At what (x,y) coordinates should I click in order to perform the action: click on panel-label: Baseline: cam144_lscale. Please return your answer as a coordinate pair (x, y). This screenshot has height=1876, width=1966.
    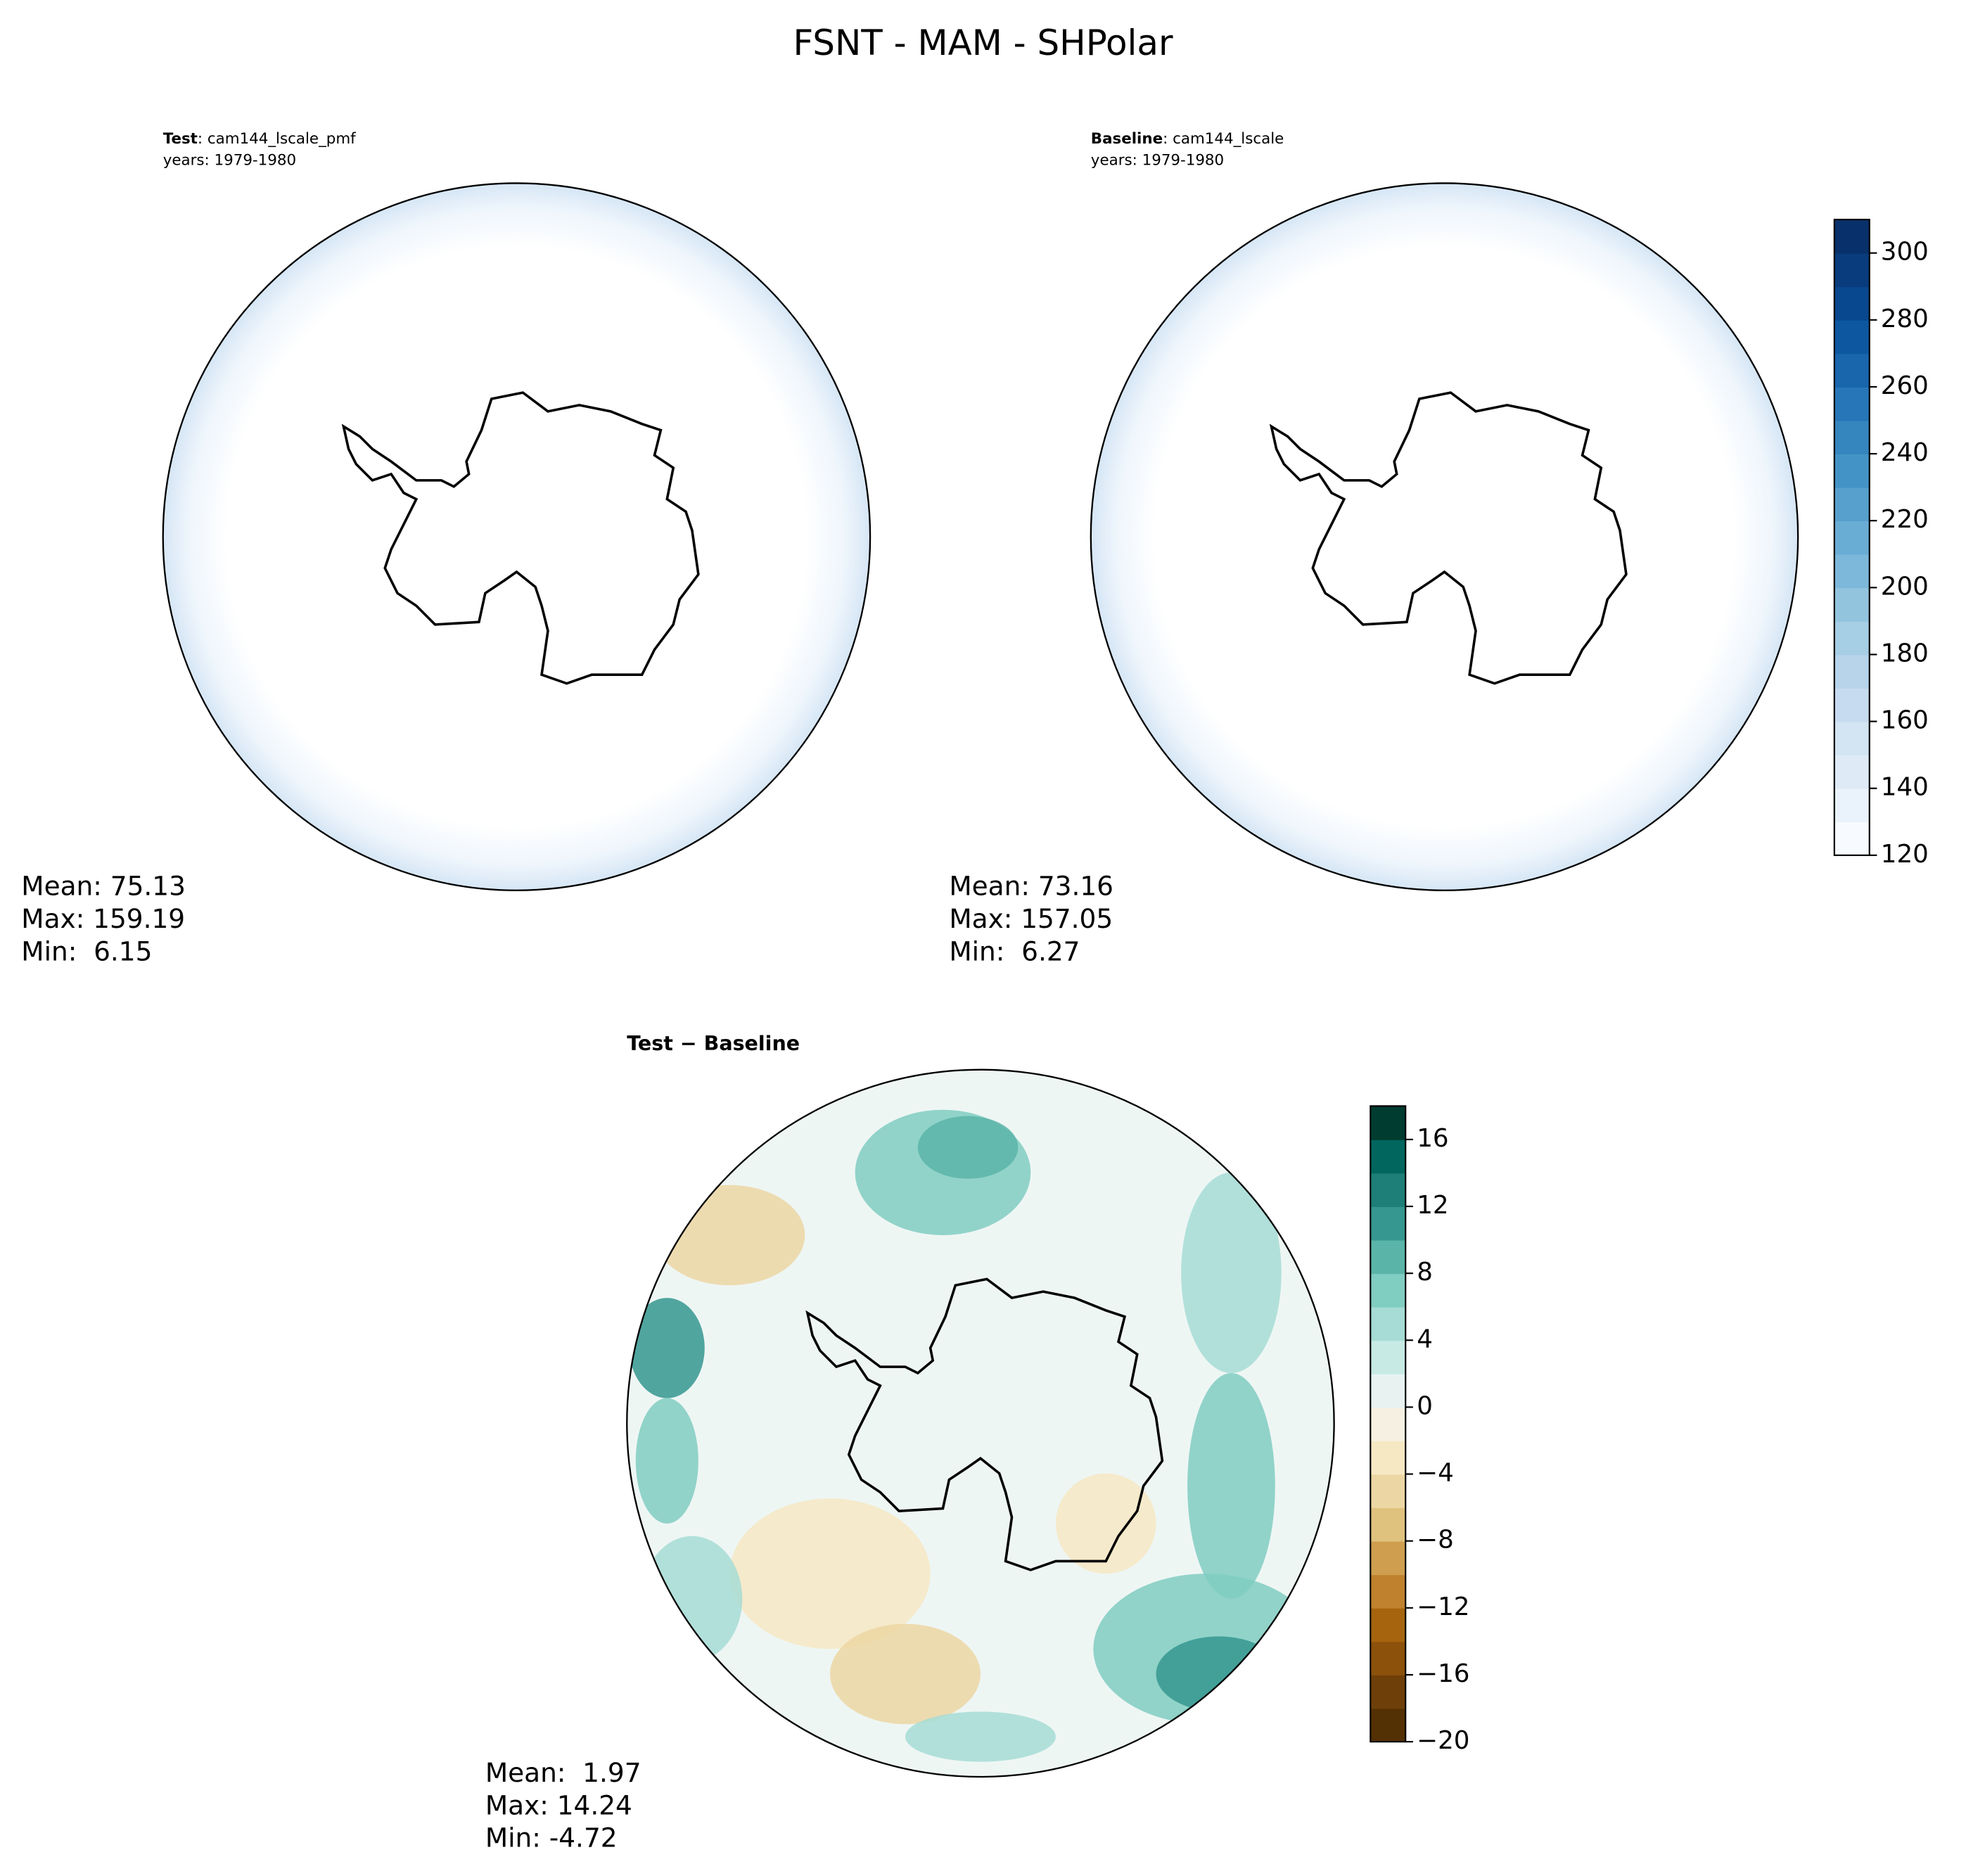
    Looking at the image, I should click on (1187, 139).